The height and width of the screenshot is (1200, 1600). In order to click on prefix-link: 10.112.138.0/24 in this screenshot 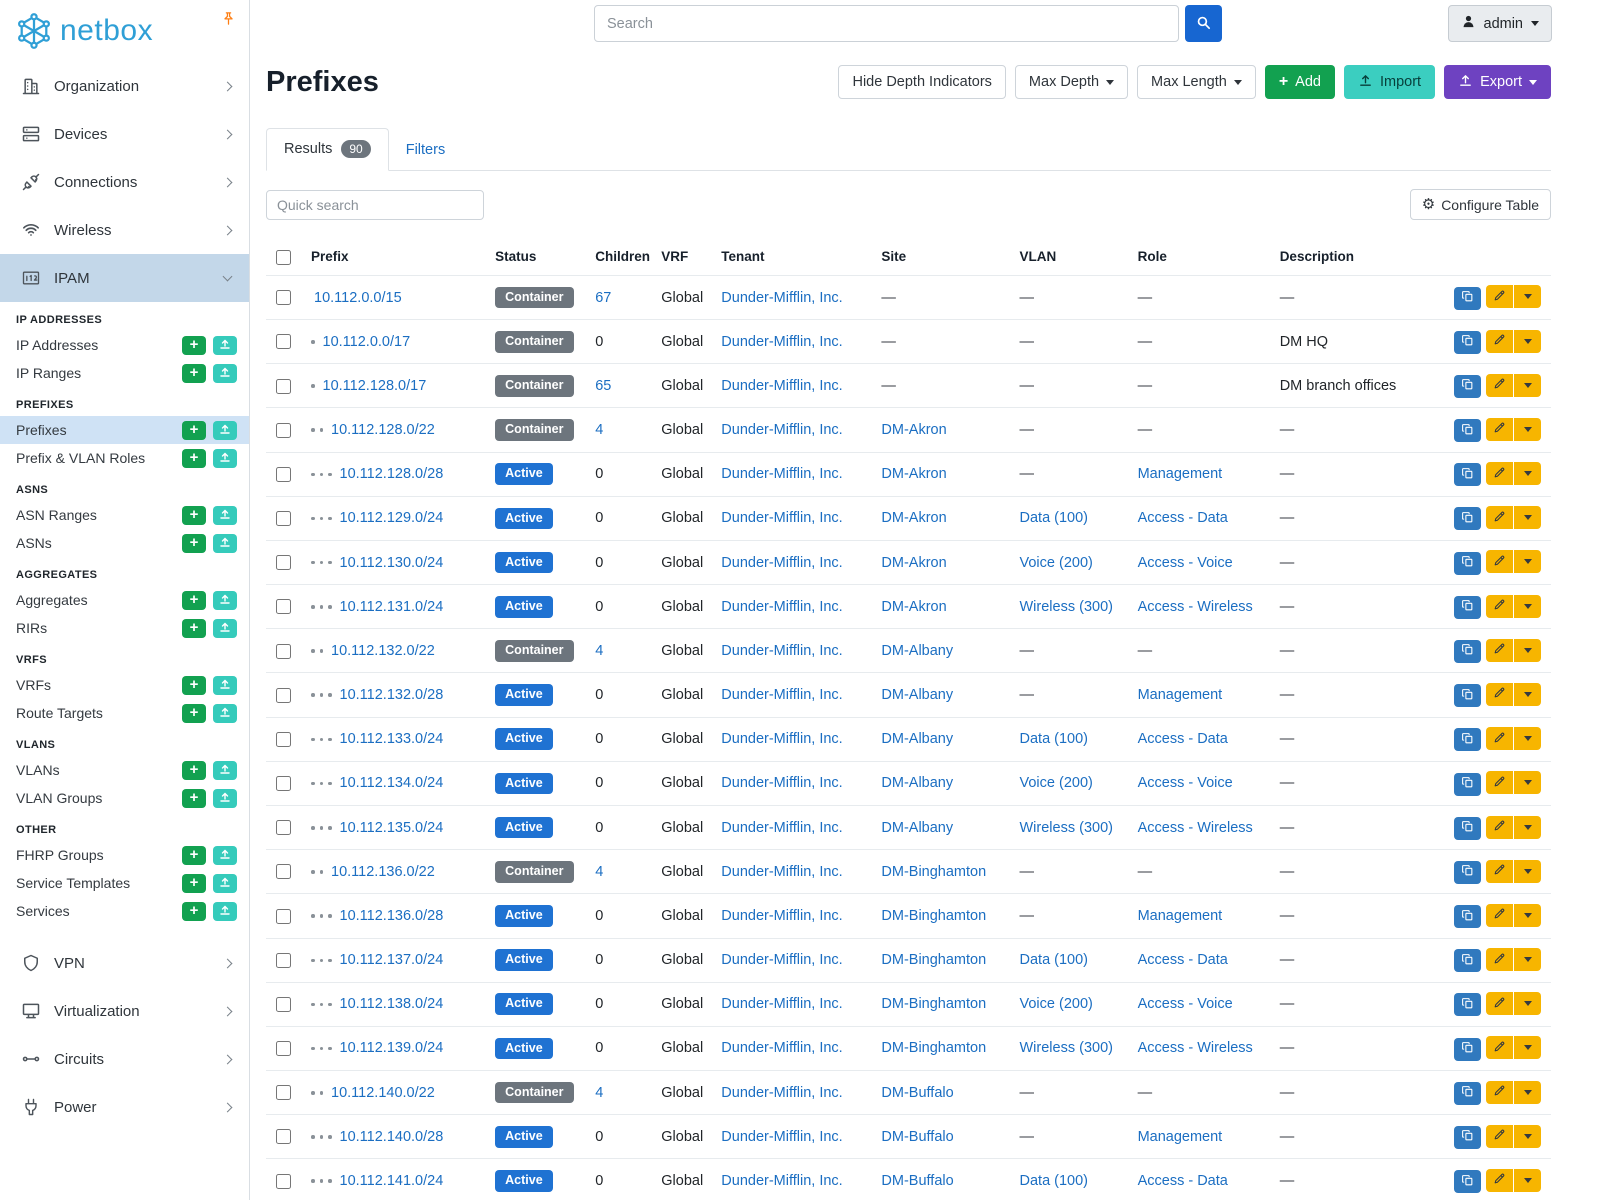, I will do `click(391, 1004)`.